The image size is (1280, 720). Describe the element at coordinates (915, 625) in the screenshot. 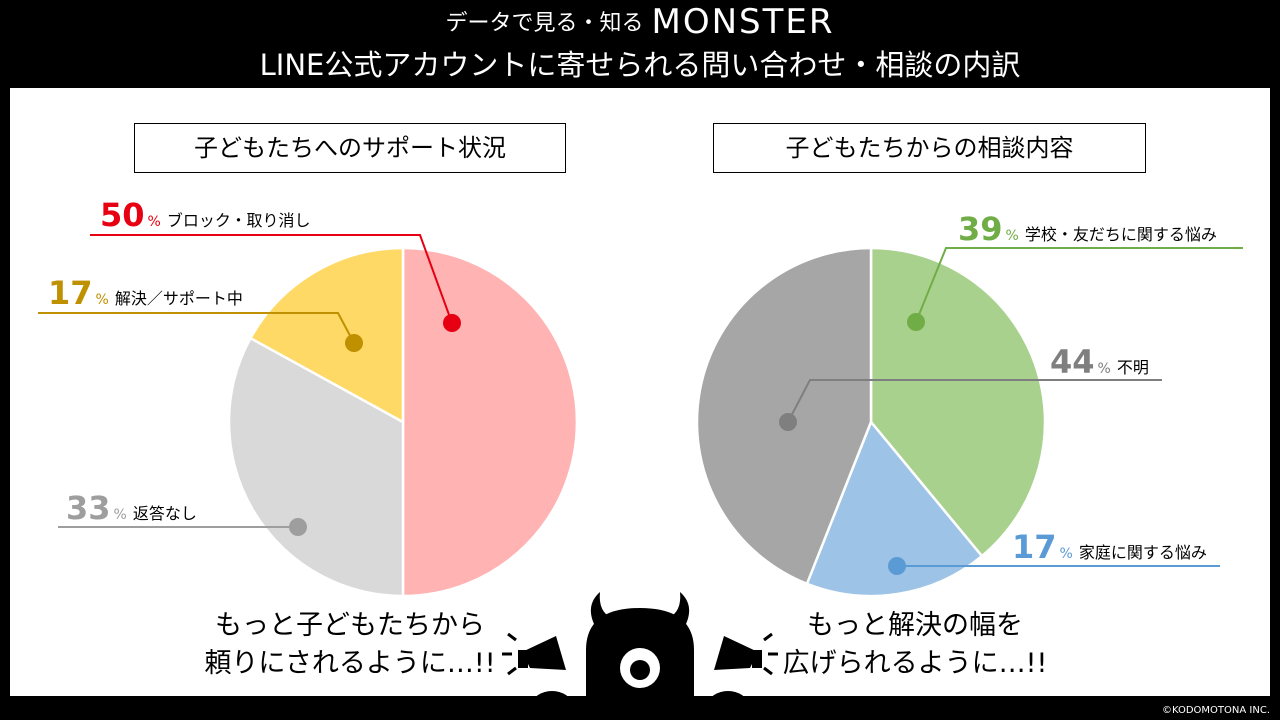

I see `right-message-line1: もっと解決の幅を` at that location.